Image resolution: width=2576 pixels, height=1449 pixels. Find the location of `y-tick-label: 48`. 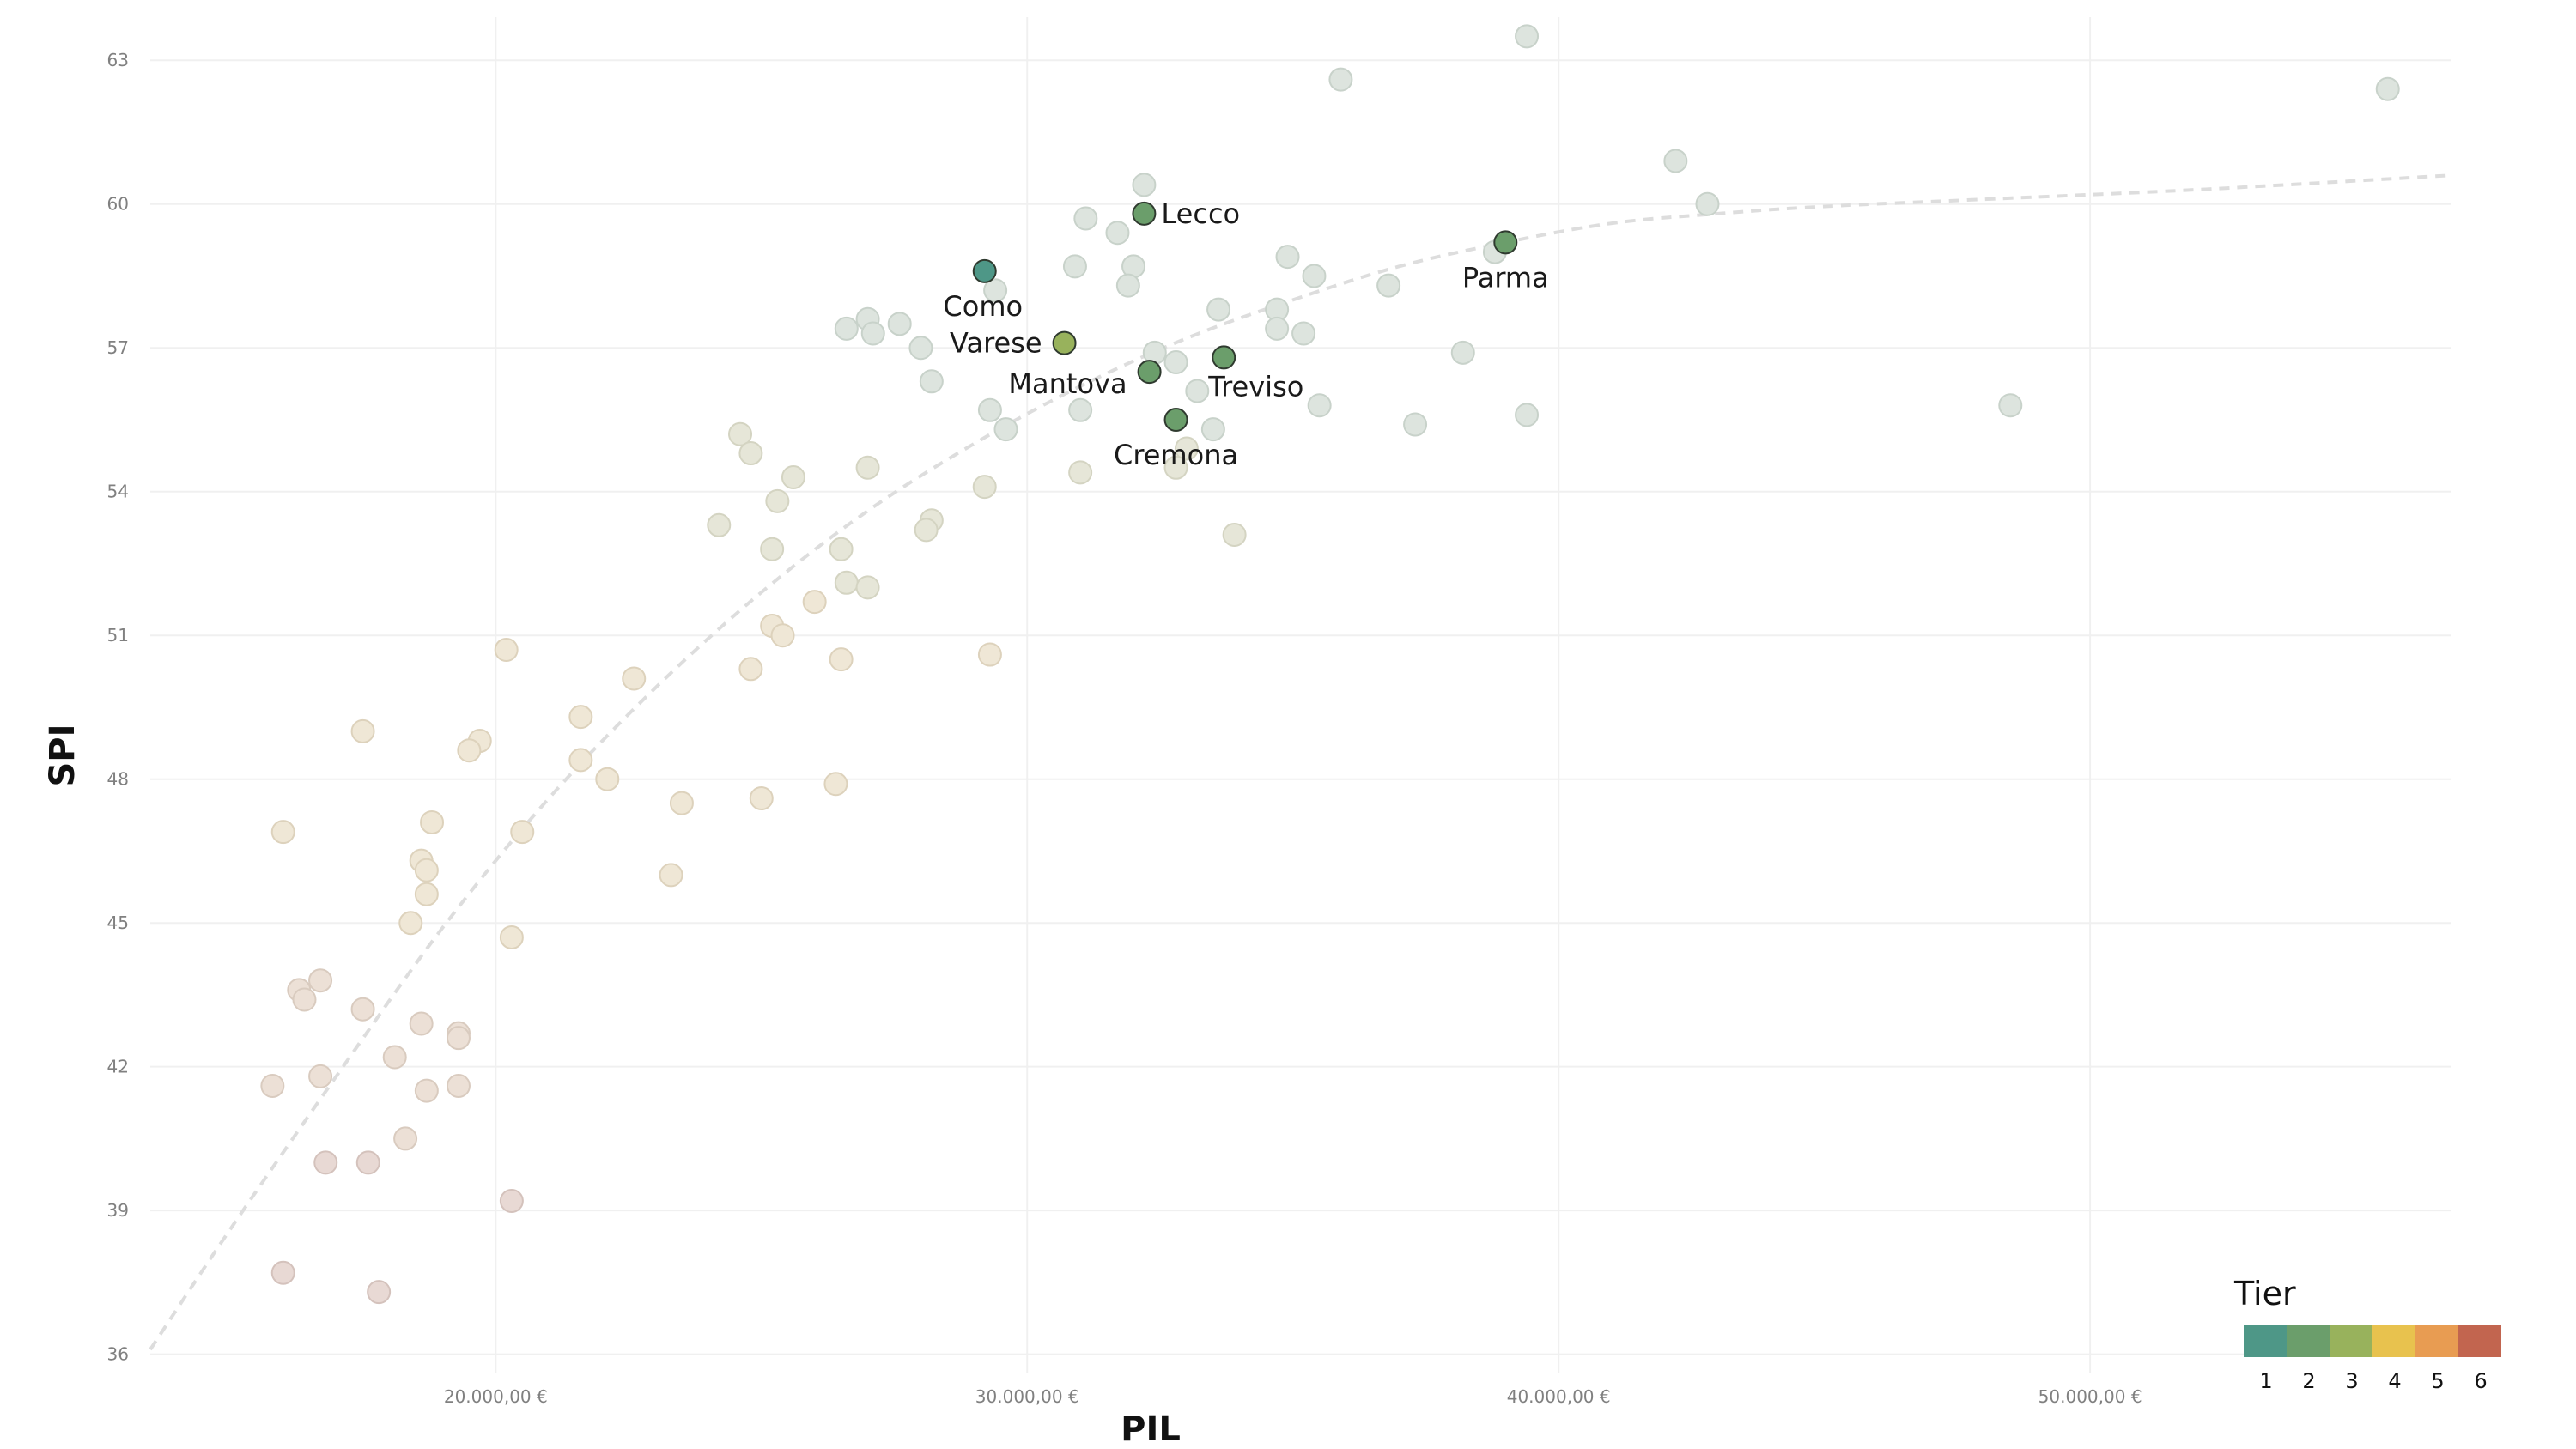

y-tick-label: 48 is located at coordinates (118, 779).